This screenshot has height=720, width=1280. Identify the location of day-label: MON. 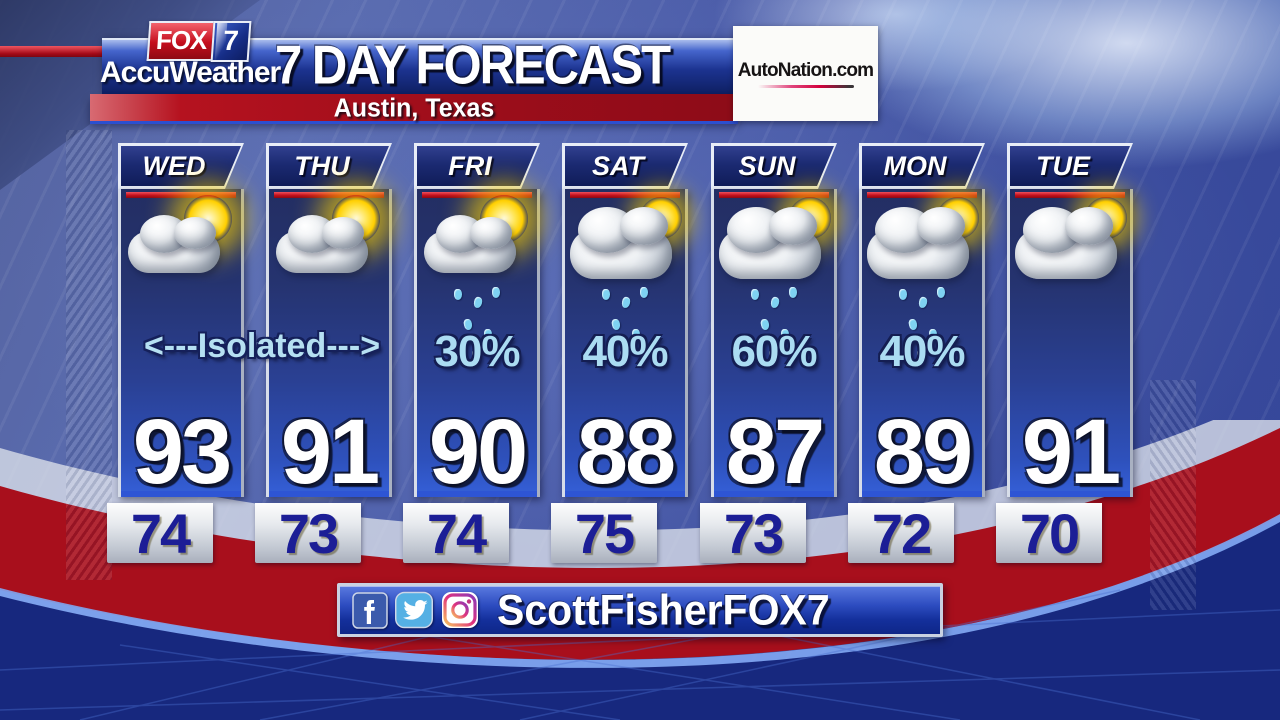
(915, 165).